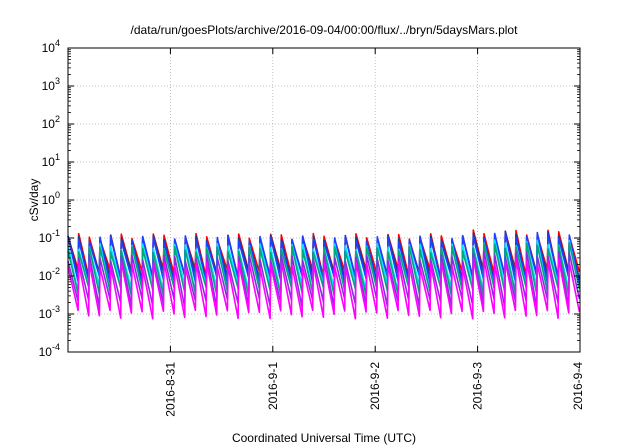  I want to click on y-tick-label: 10⁴, so click(51, 46).